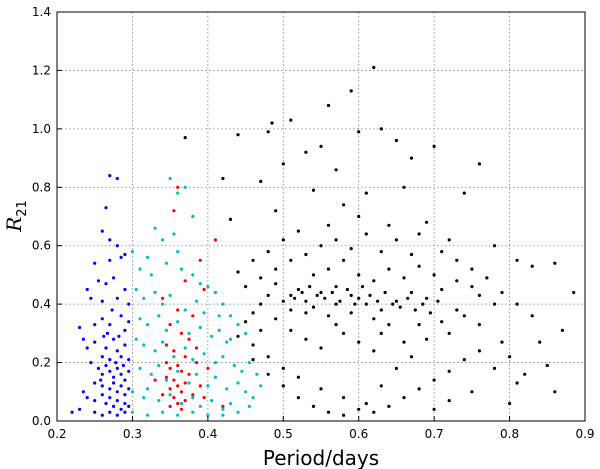 This screenshot has height=469, width=600. I want to click on x-tick-label: 0.4, so click(207, 434).